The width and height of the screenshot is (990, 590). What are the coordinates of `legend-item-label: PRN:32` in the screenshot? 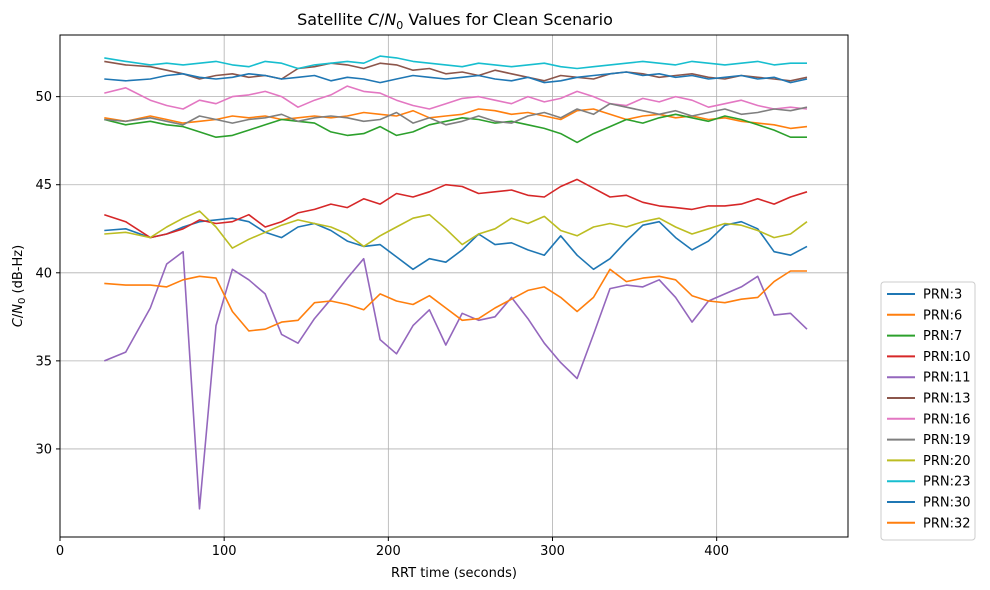 It's located at (947, 523).